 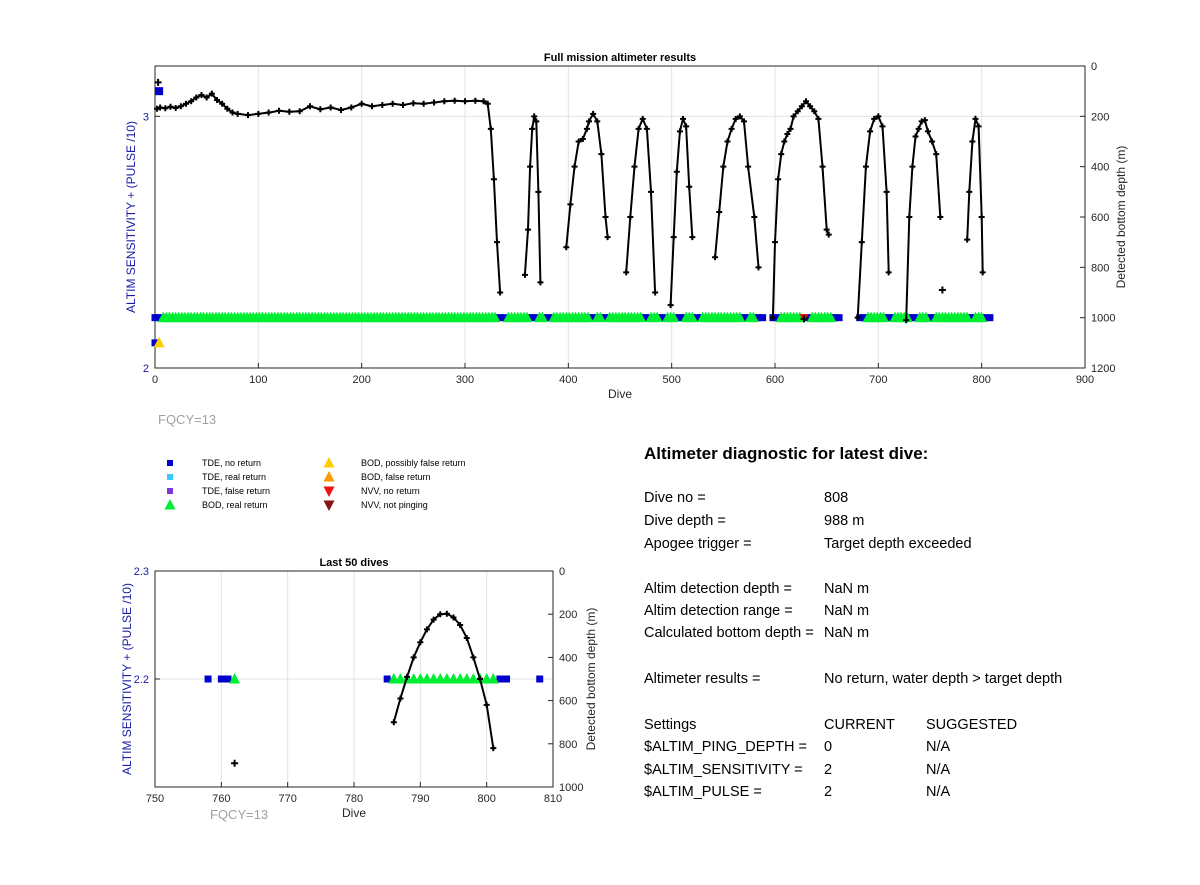 What do you see at coordinates (1100, 268) in the screenshot?
I see `y2-tick-label: 800` at bounding box center [1100, 268].